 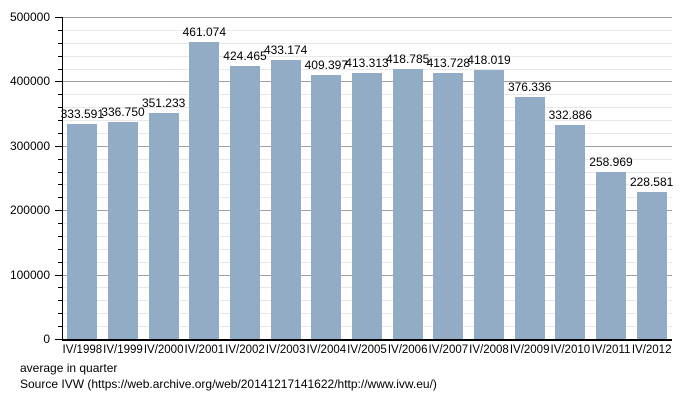 I want to click on x-tick-label: IV/2001, so click(x=204, y=350).